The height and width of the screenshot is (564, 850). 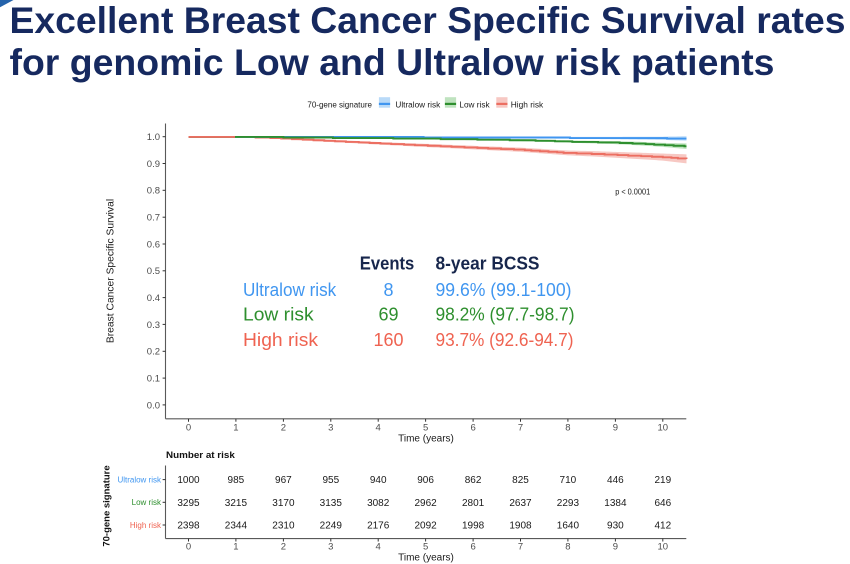 What do you see at coordinates (153, 352) in the screenshot?
I see `svg-text: 0.2` at bounding box center [153, 352].